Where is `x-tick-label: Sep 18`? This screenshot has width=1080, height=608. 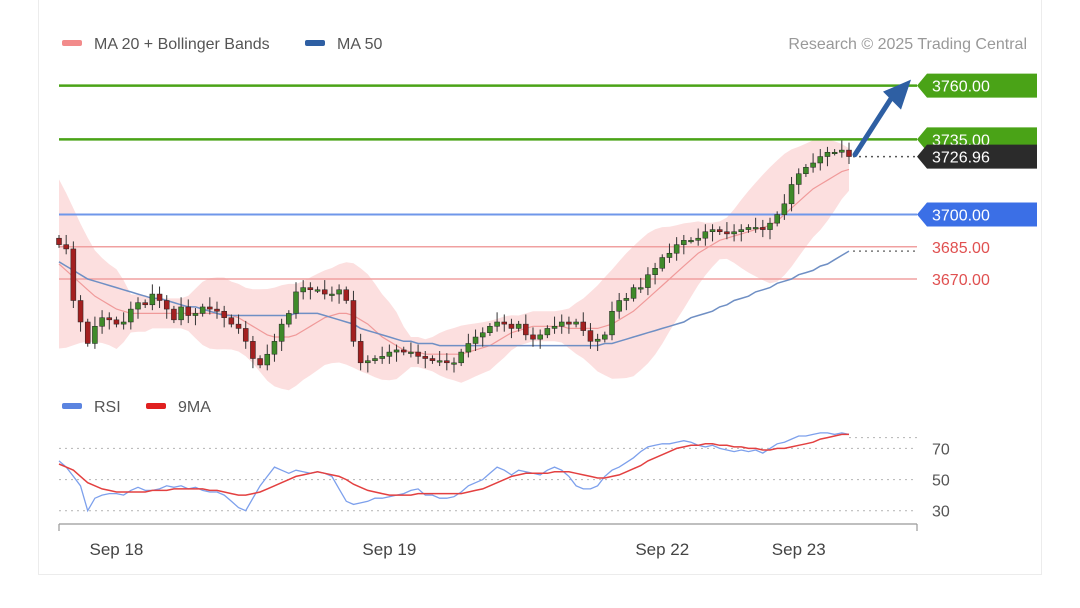
x-tick-label: Sep 18 is located at coordinates (117, 549).